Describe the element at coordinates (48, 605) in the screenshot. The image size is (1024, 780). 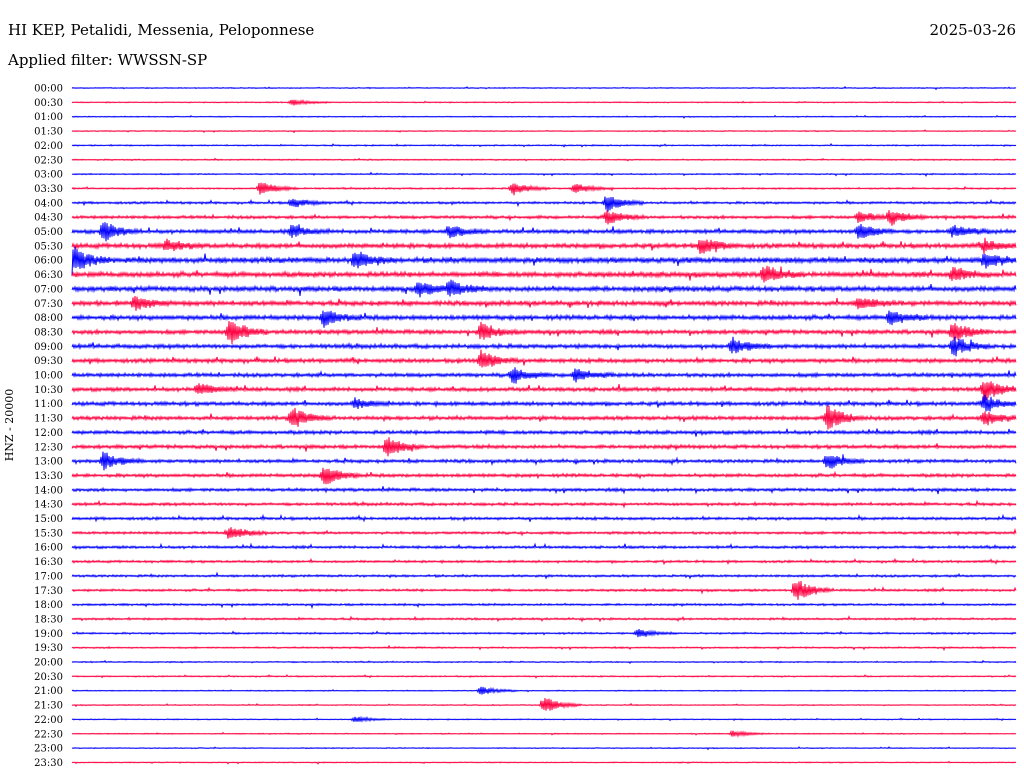
I see `row-time-label: 18:00` at that location.